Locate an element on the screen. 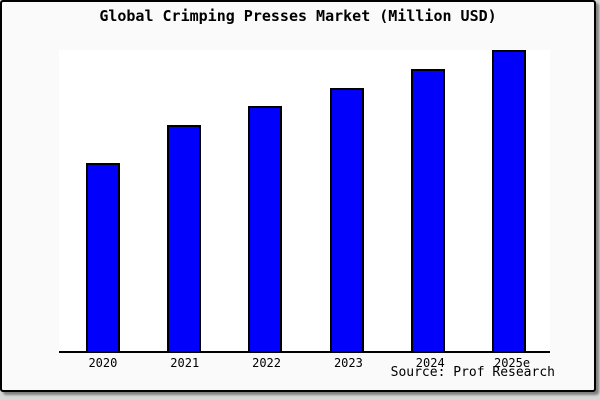  bar-2024 is located at coordinates (427, 209).